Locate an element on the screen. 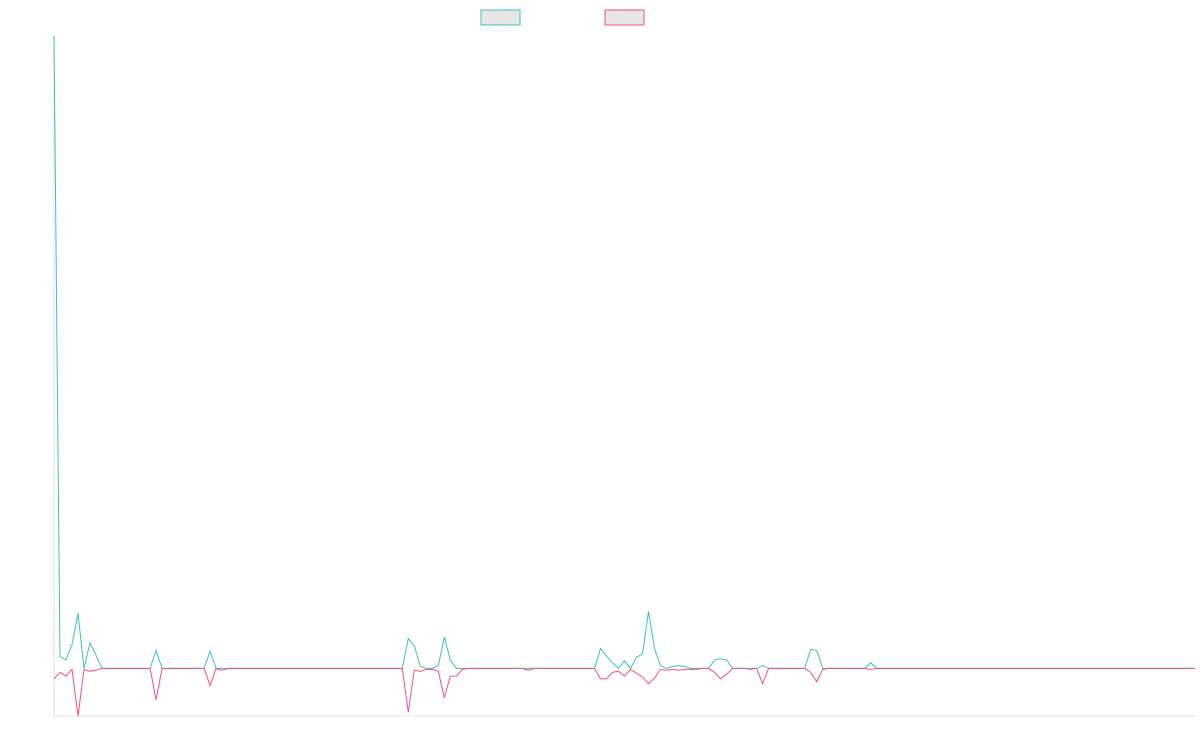 The height and width of the screenshot is (750, 1200). legend is located at coordinates (562, 17).